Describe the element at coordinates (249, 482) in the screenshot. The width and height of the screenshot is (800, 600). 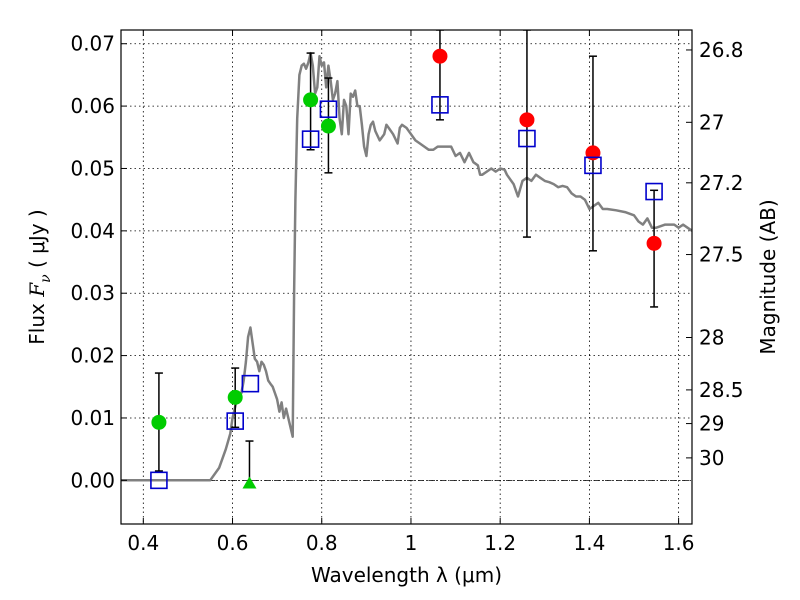
I see `green-triangle-point` at that location.